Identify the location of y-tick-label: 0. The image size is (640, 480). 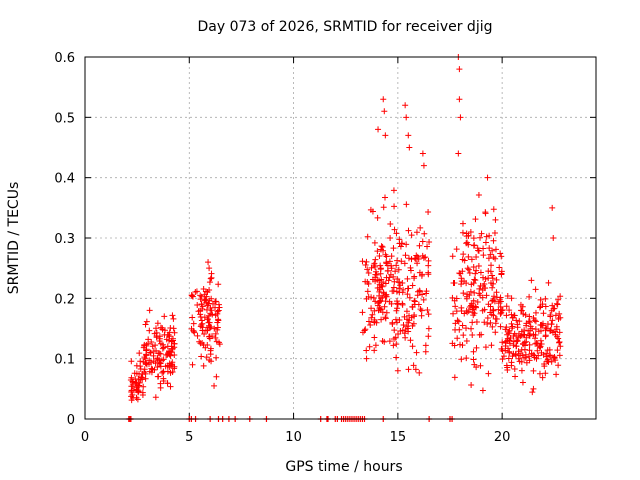
(71, 420).